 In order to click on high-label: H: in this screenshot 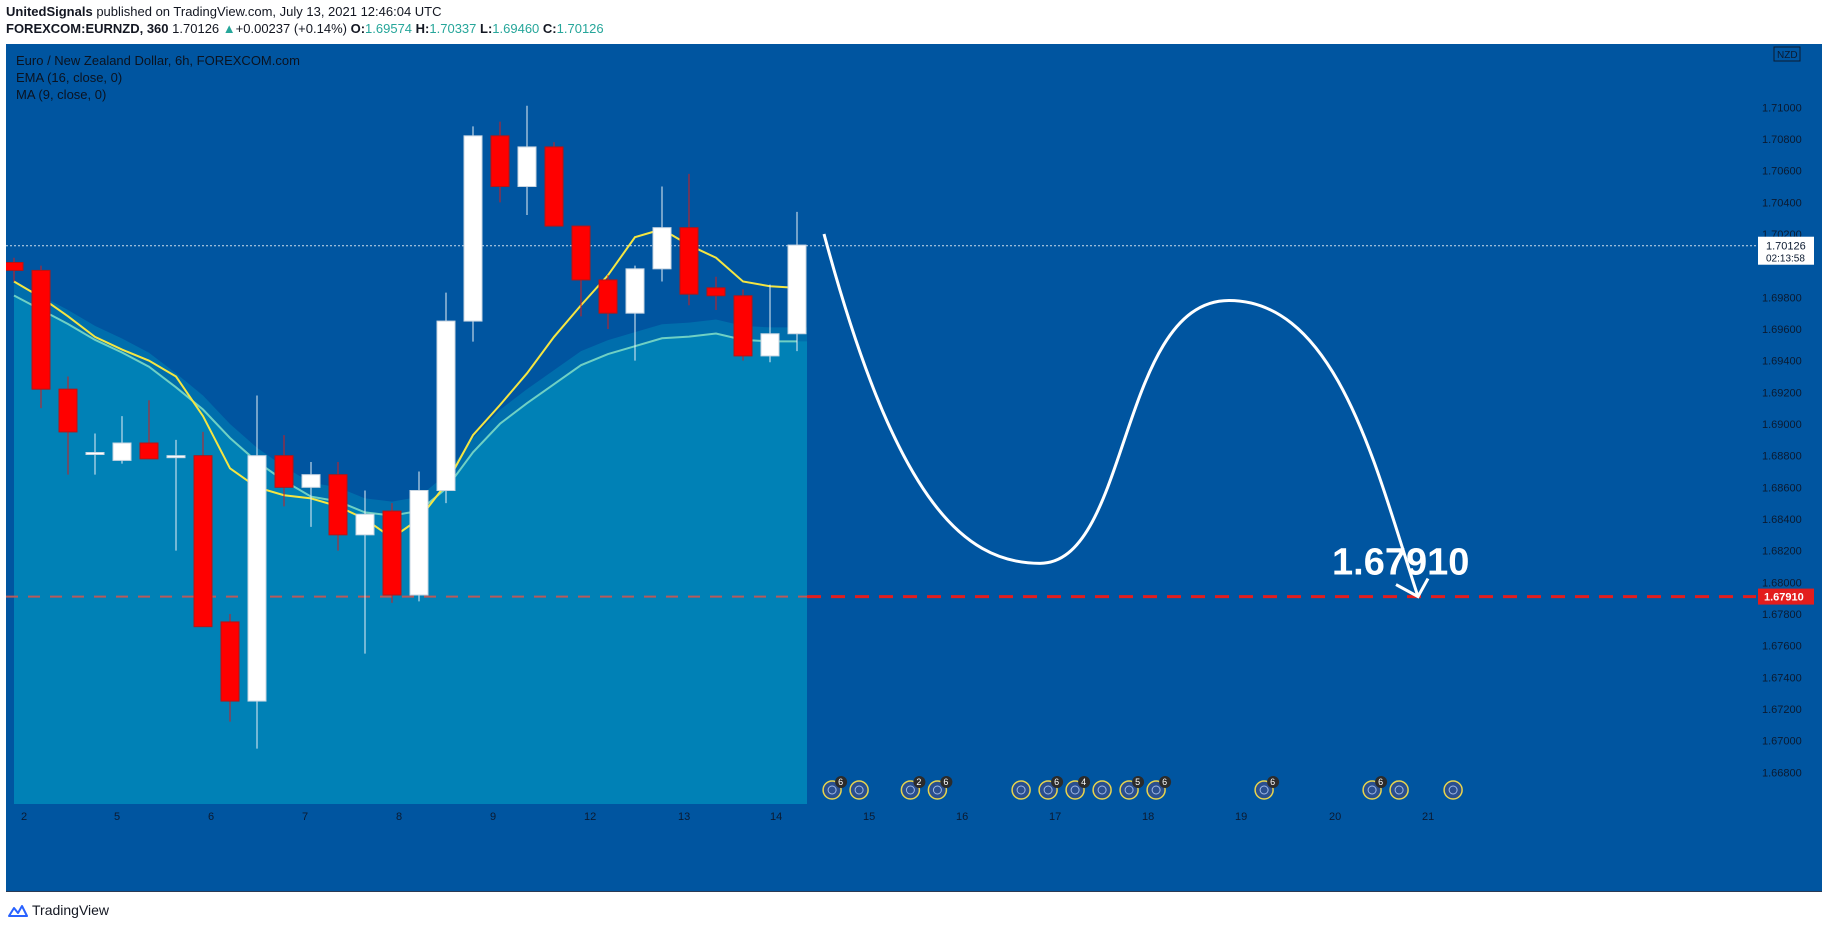, I will do `click(422, 28)`.